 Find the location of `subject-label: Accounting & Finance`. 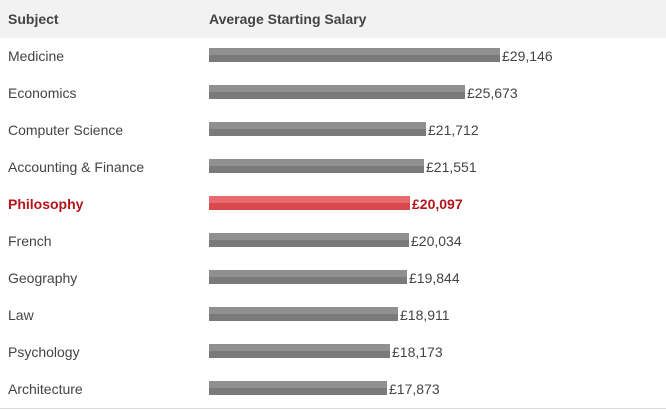

subject-label: Accounting & Finance is located at coordinates (76, 167).